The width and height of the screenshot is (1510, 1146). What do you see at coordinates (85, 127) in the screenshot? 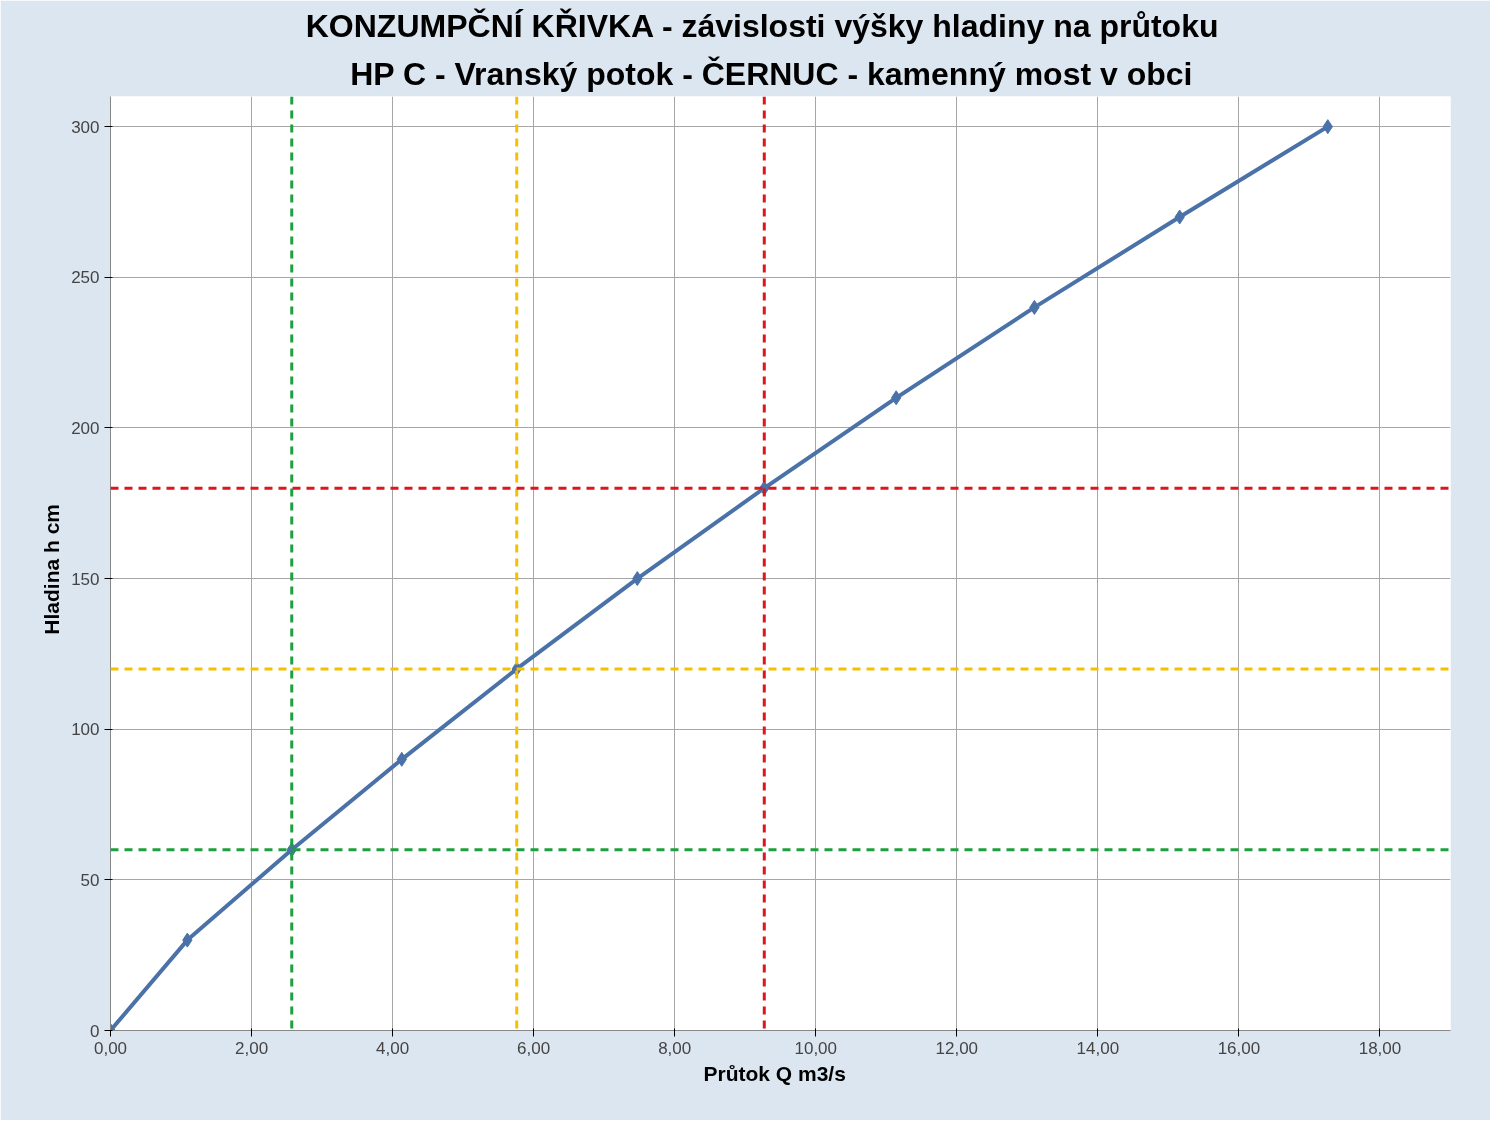
I see `y-tick-label: 300` at bounding box center [85, 127].